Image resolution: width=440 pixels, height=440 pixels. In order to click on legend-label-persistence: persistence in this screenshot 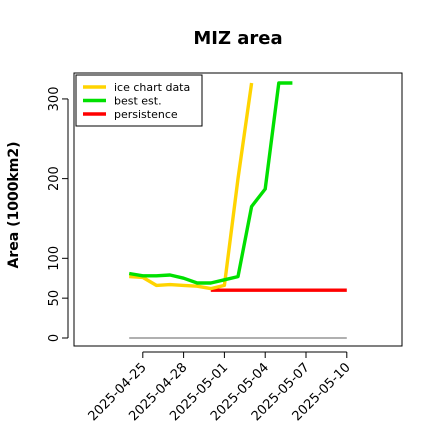, I will do `click(146, 114)`.